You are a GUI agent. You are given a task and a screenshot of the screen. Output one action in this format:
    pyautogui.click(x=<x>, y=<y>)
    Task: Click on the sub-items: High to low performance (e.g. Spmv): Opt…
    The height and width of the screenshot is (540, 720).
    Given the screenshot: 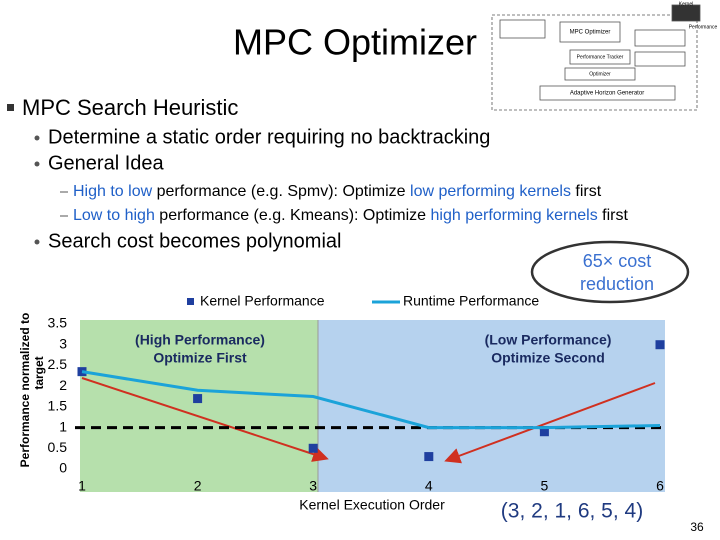 What is the action you would take?
    pyautogui.click(x=350, y=203)
    